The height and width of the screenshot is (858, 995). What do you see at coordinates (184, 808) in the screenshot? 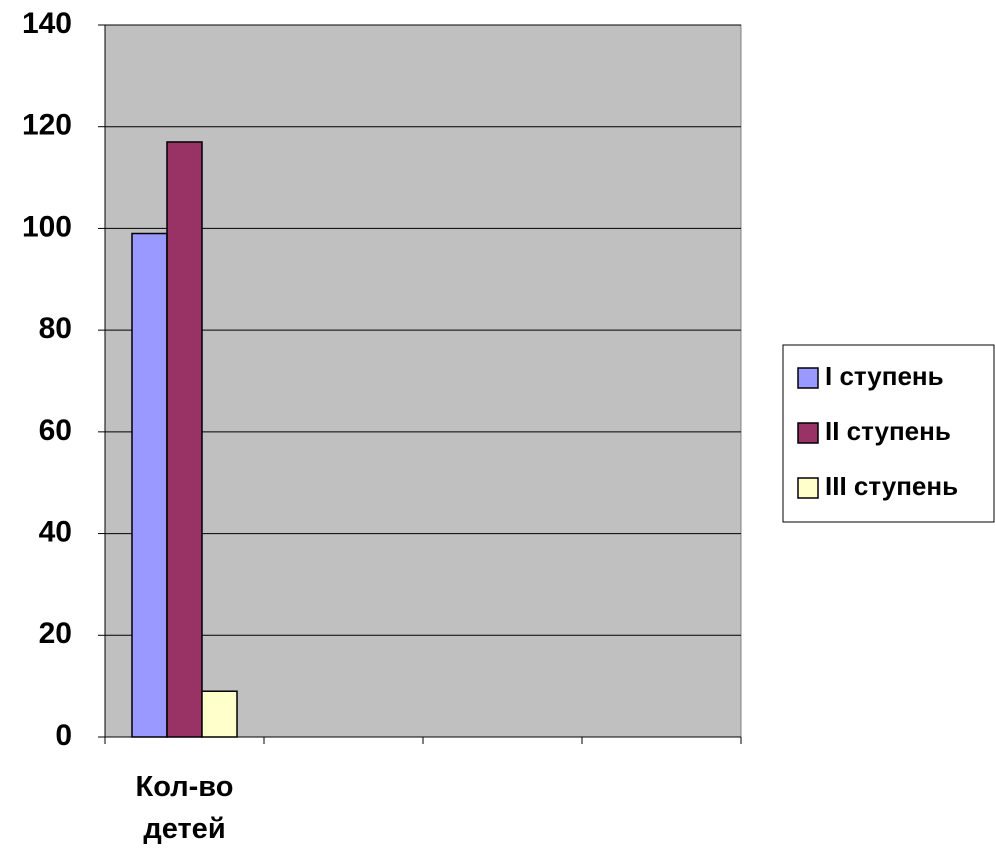
I see `x-tick-label: Кол-во детей` at bounding box center [184, 808].